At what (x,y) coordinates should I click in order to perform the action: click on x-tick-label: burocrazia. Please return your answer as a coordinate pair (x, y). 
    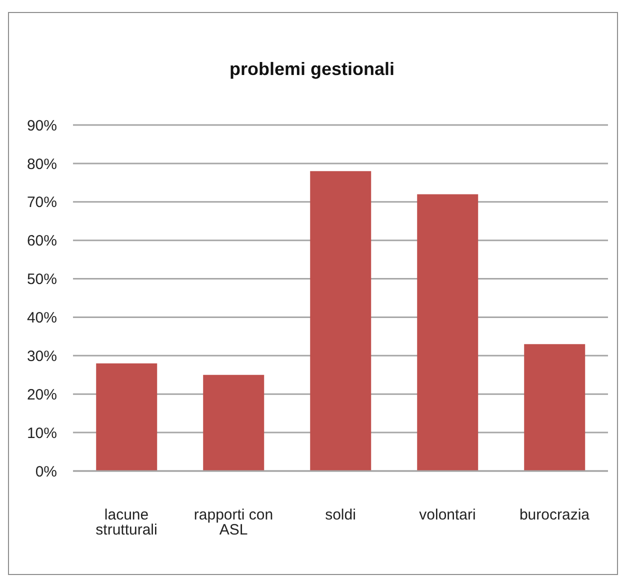
    Looking at the image, I should click on (554, 515).